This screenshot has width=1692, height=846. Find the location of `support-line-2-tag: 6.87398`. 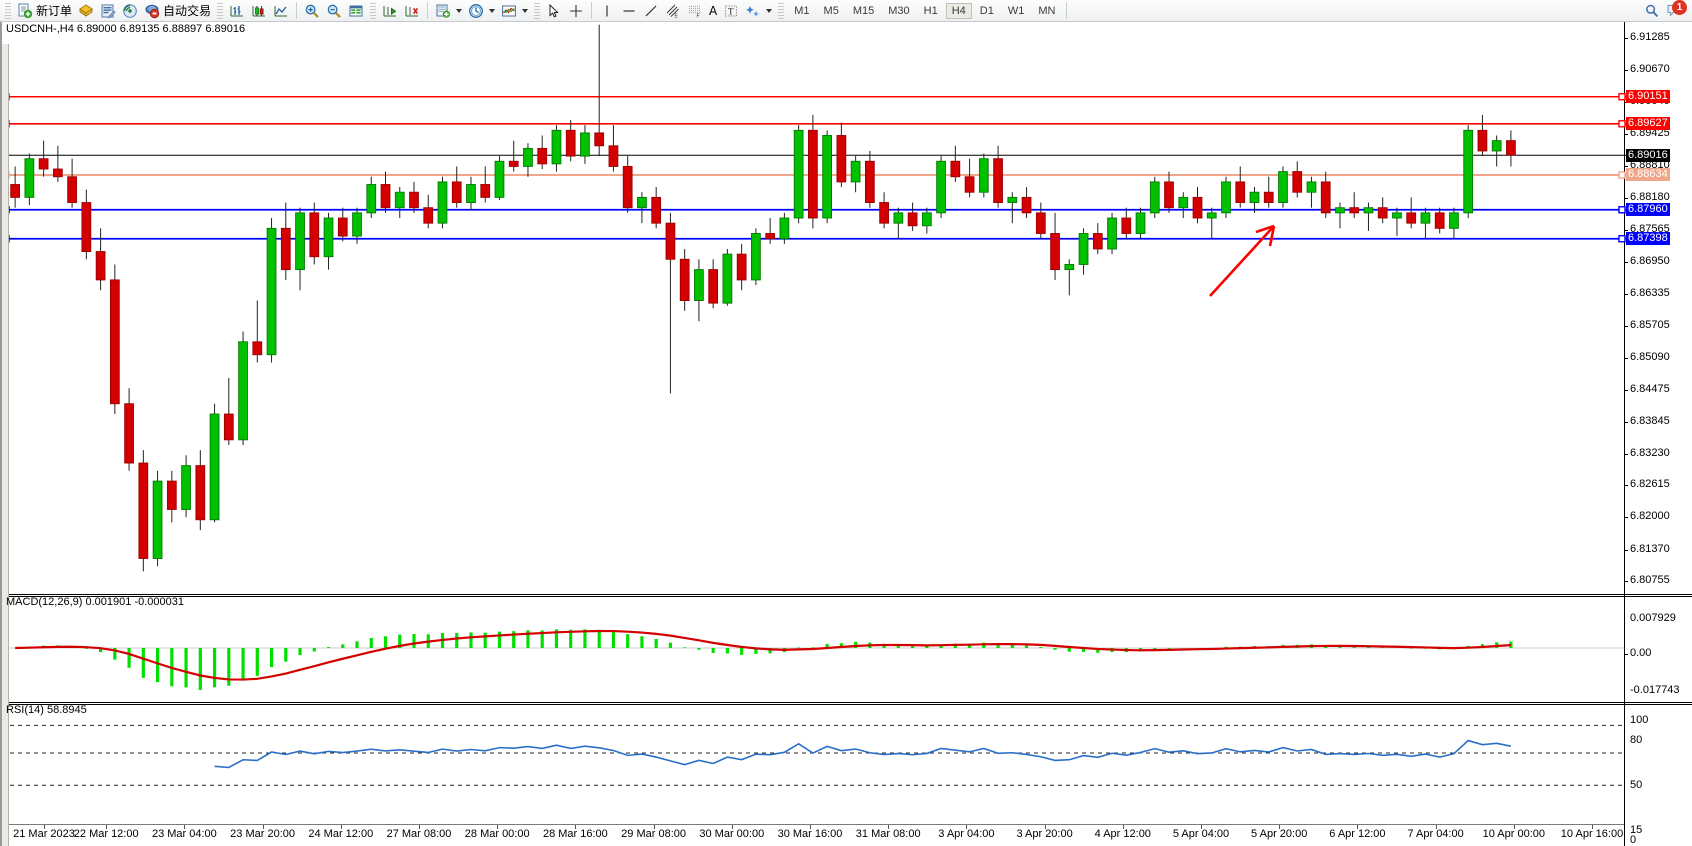

support-line-2-tag: 6.87398 is located at coordinates (1648, 239).